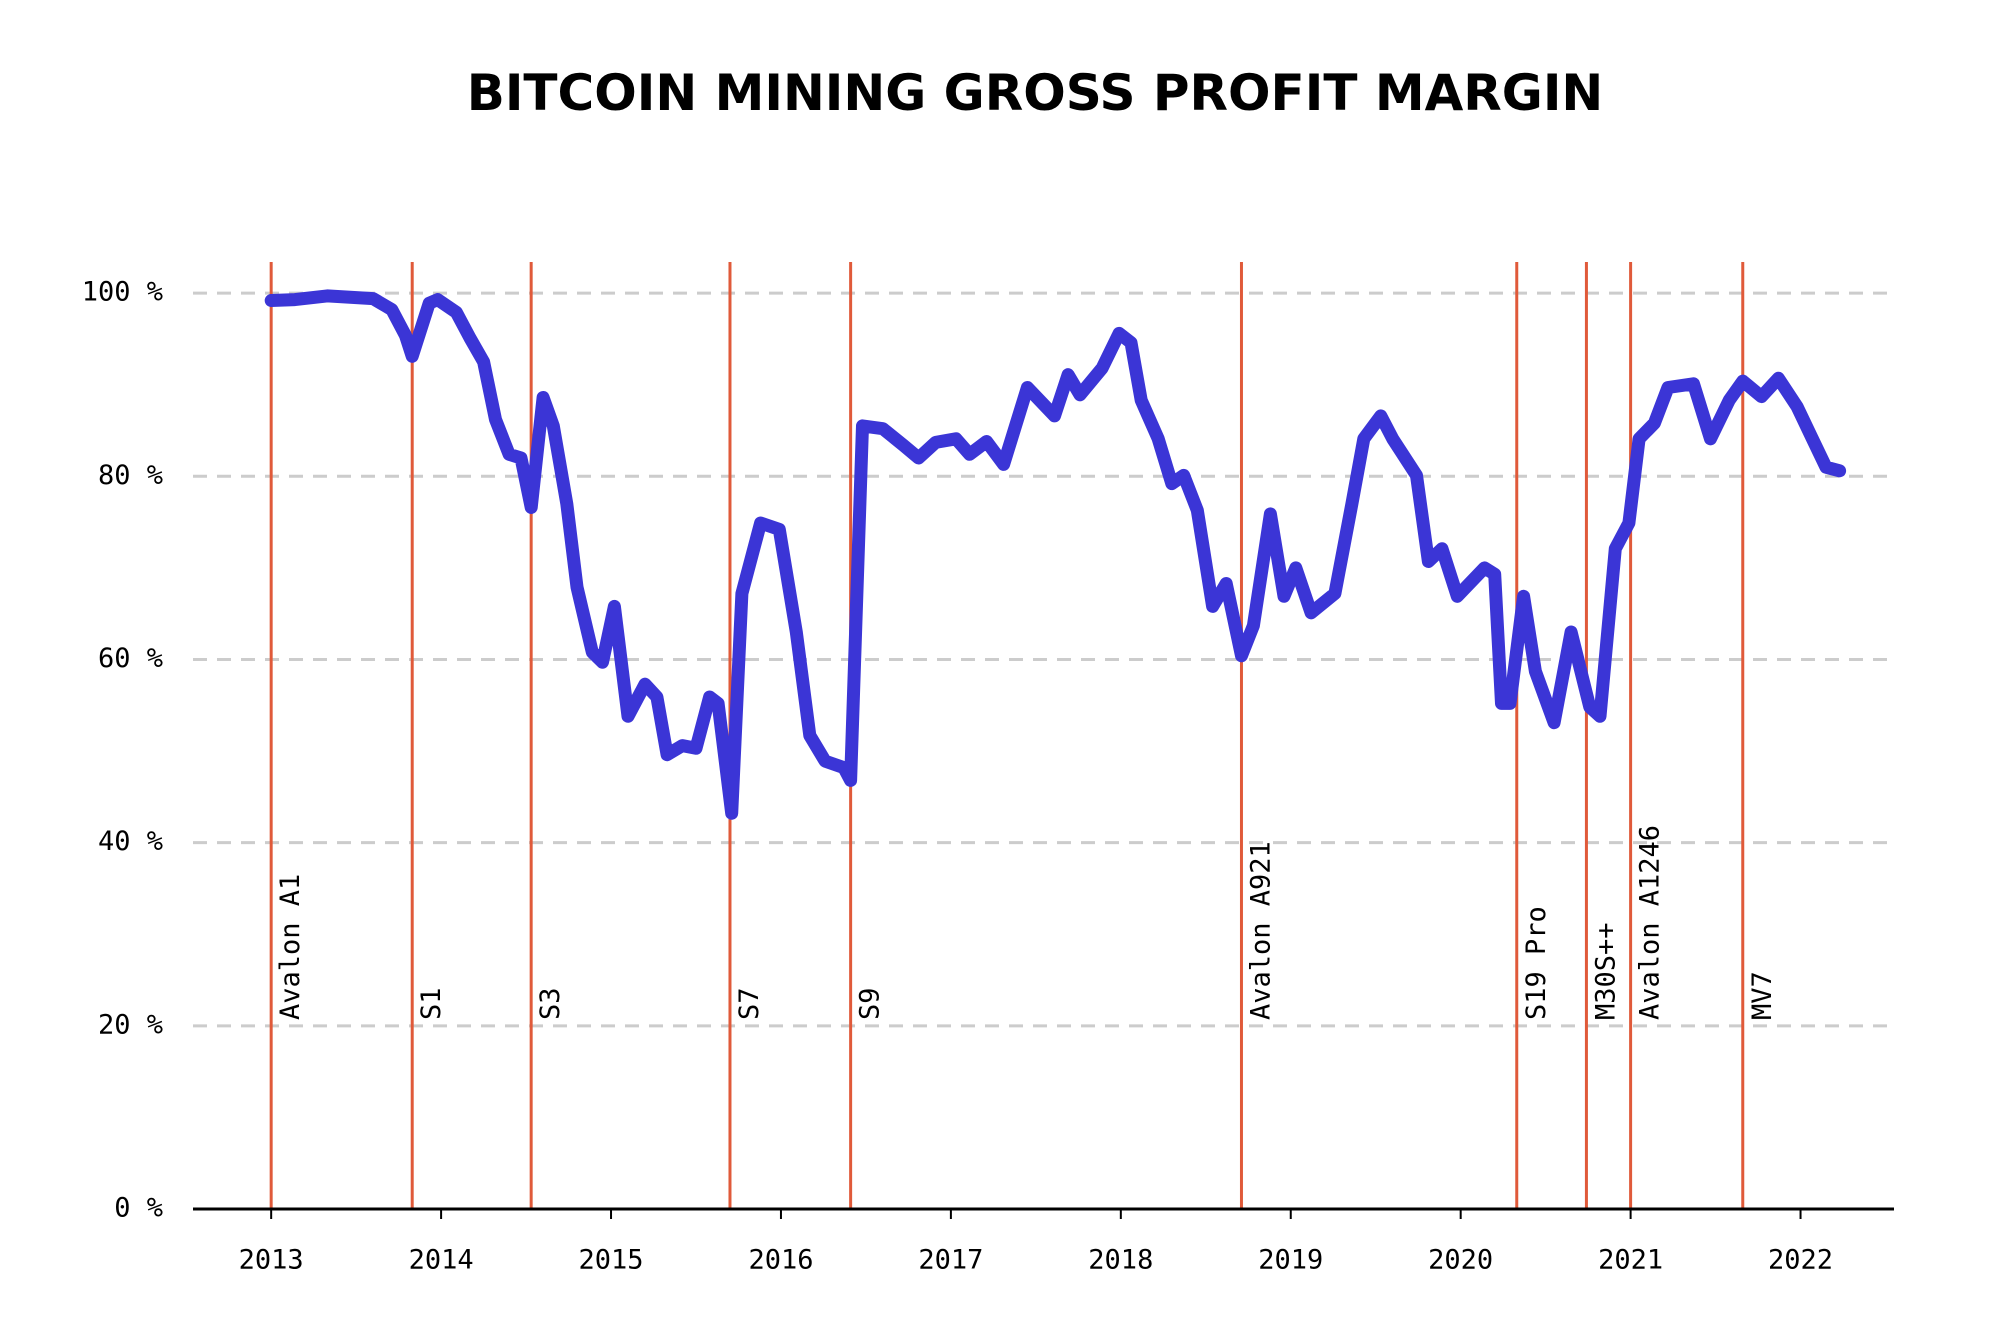 This screenshot has width=2000, height=1334. Describe the element at coordinates (870, 1003) in the screenshot. I see `event-label: S9` at that location.